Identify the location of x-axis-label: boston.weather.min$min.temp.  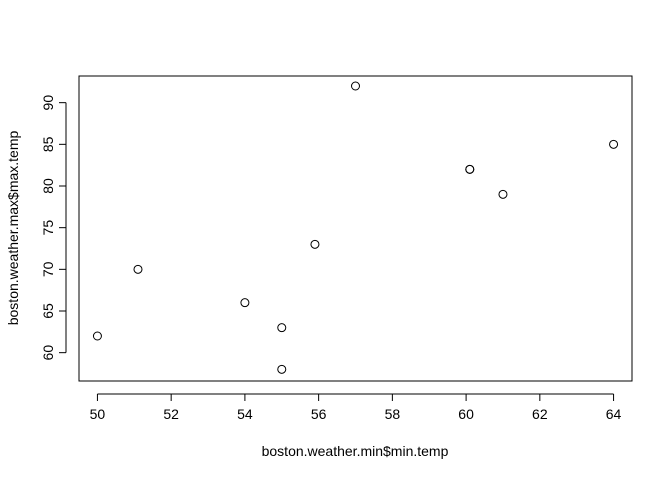
(355, 451).